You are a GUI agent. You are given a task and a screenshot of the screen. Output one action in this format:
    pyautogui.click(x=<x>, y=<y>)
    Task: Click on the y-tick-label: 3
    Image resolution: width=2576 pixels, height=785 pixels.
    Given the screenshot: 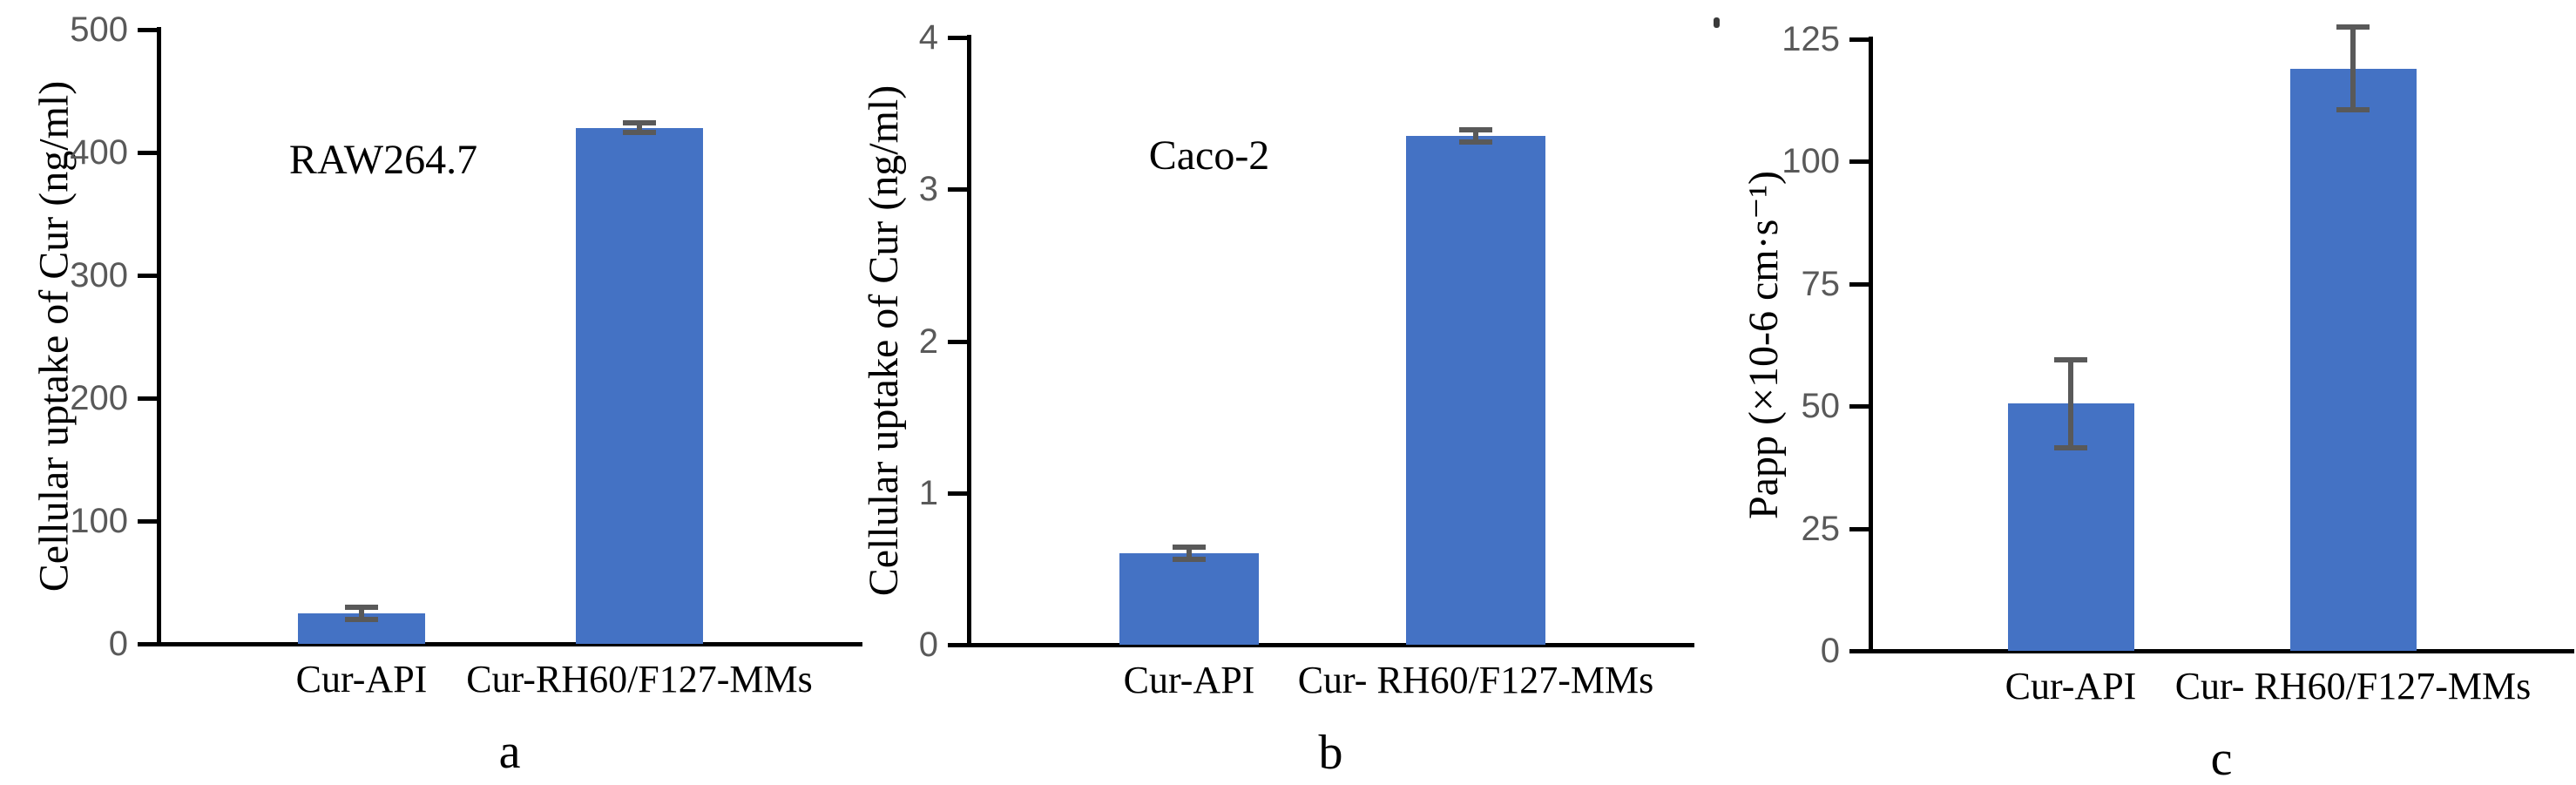 What is the action you would take?
    pyautogui.click(x=928, y=189)
    